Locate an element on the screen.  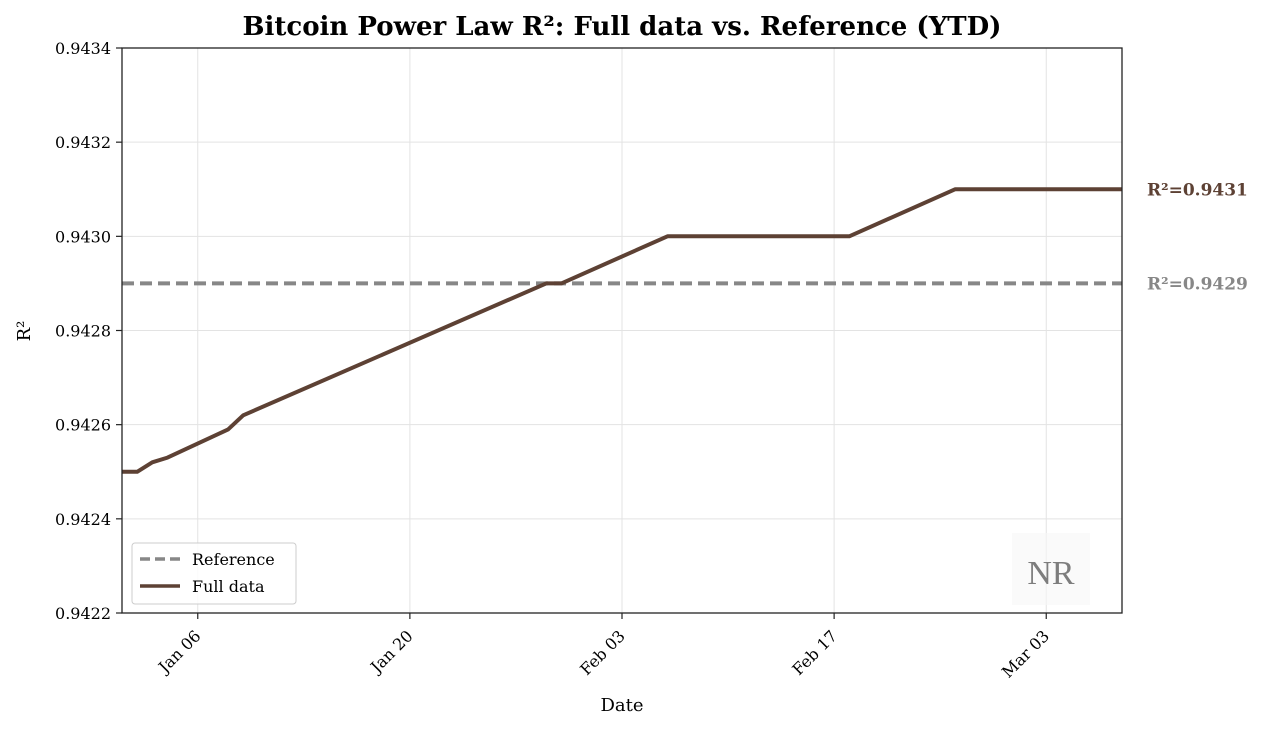
watermark-background is located at coordinates (1051, 569).